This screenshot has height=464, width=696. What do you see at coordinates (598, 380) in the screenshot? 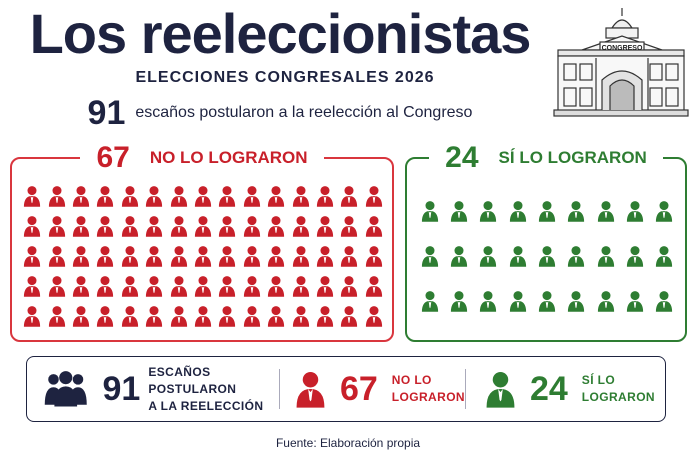
I see `summary-succeeded-label-1: SÍ LO` at bounding box center [598, 380].